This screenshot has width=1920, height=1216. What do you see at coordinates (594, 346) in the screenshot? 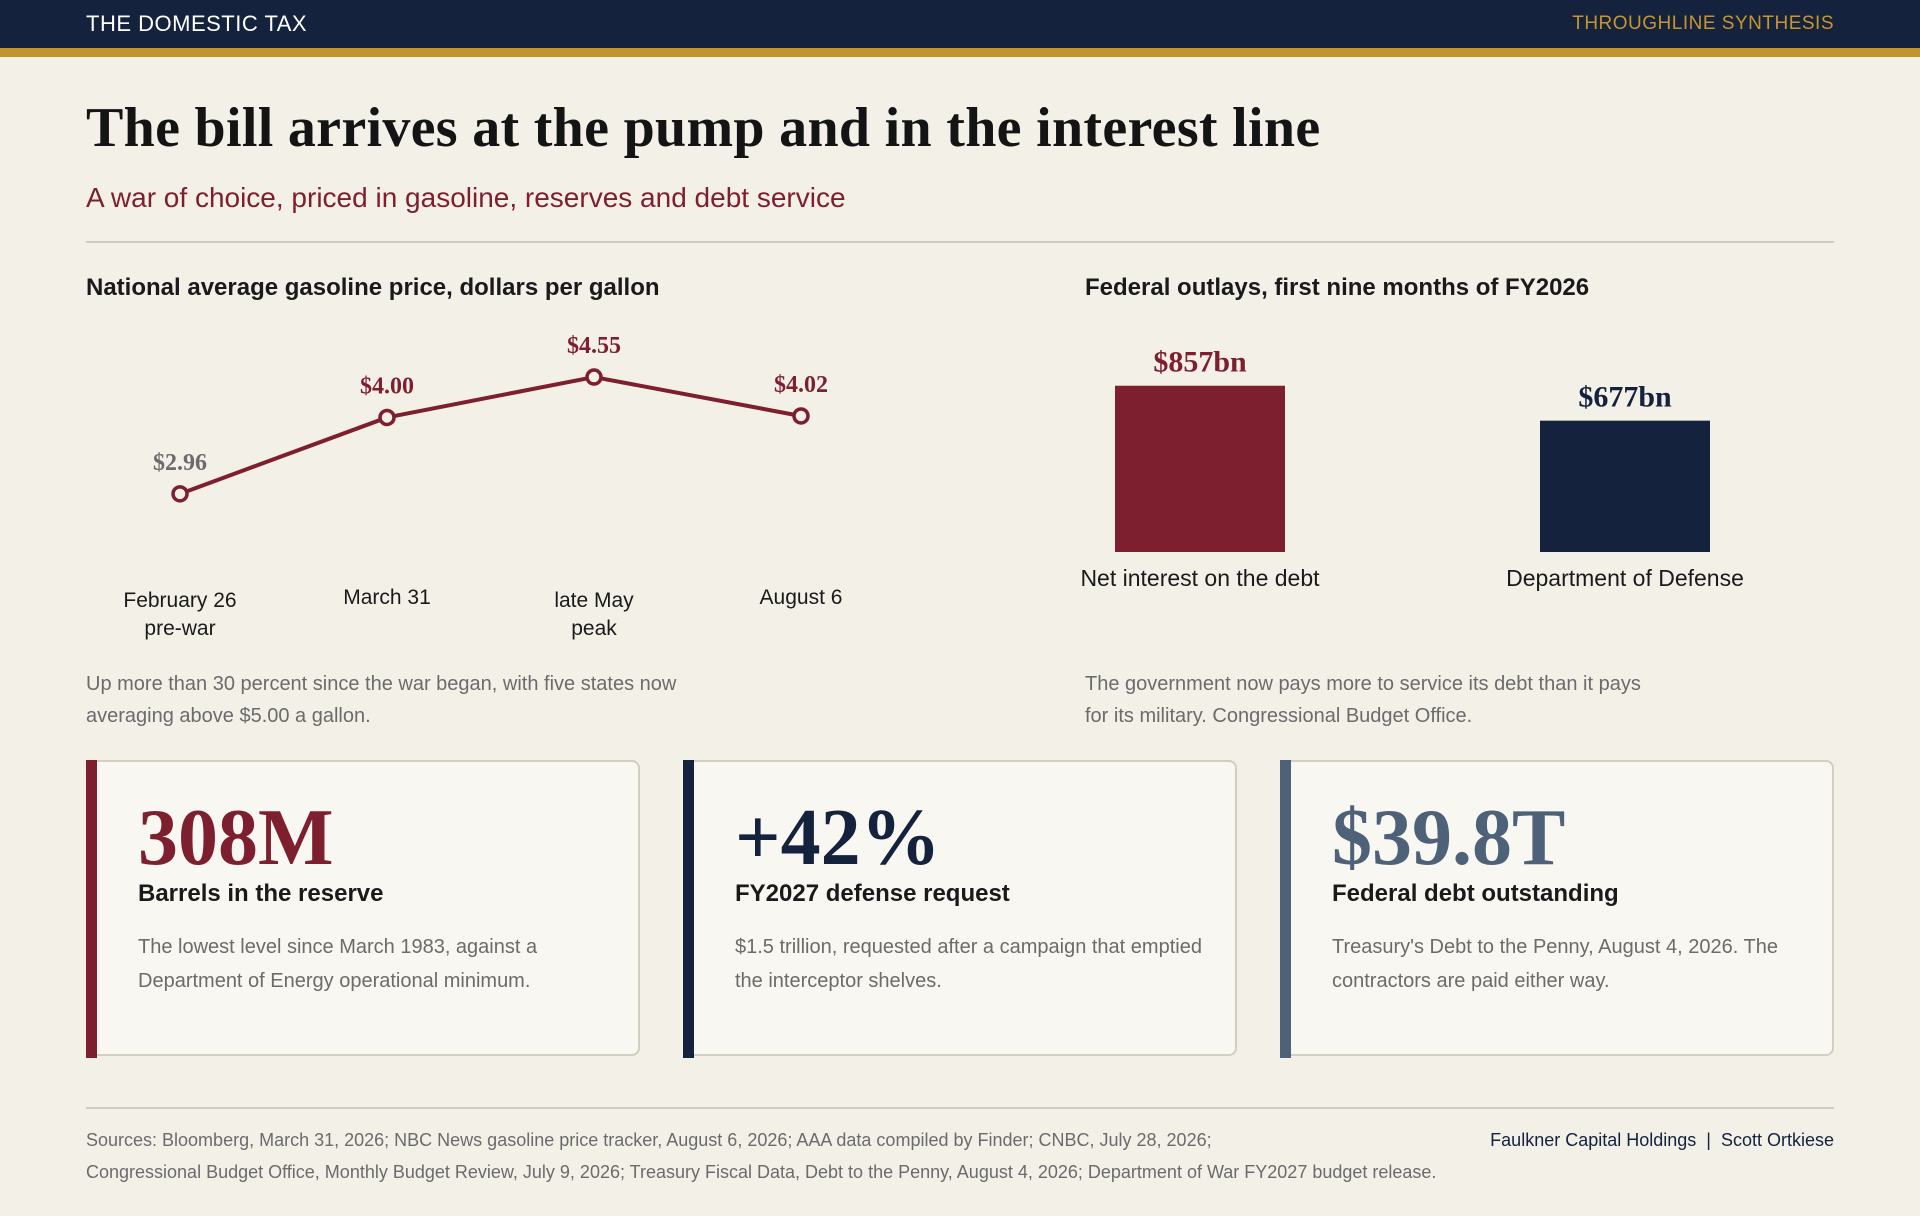
I see `data-label: $4.55` at bounding box center [594, 346].